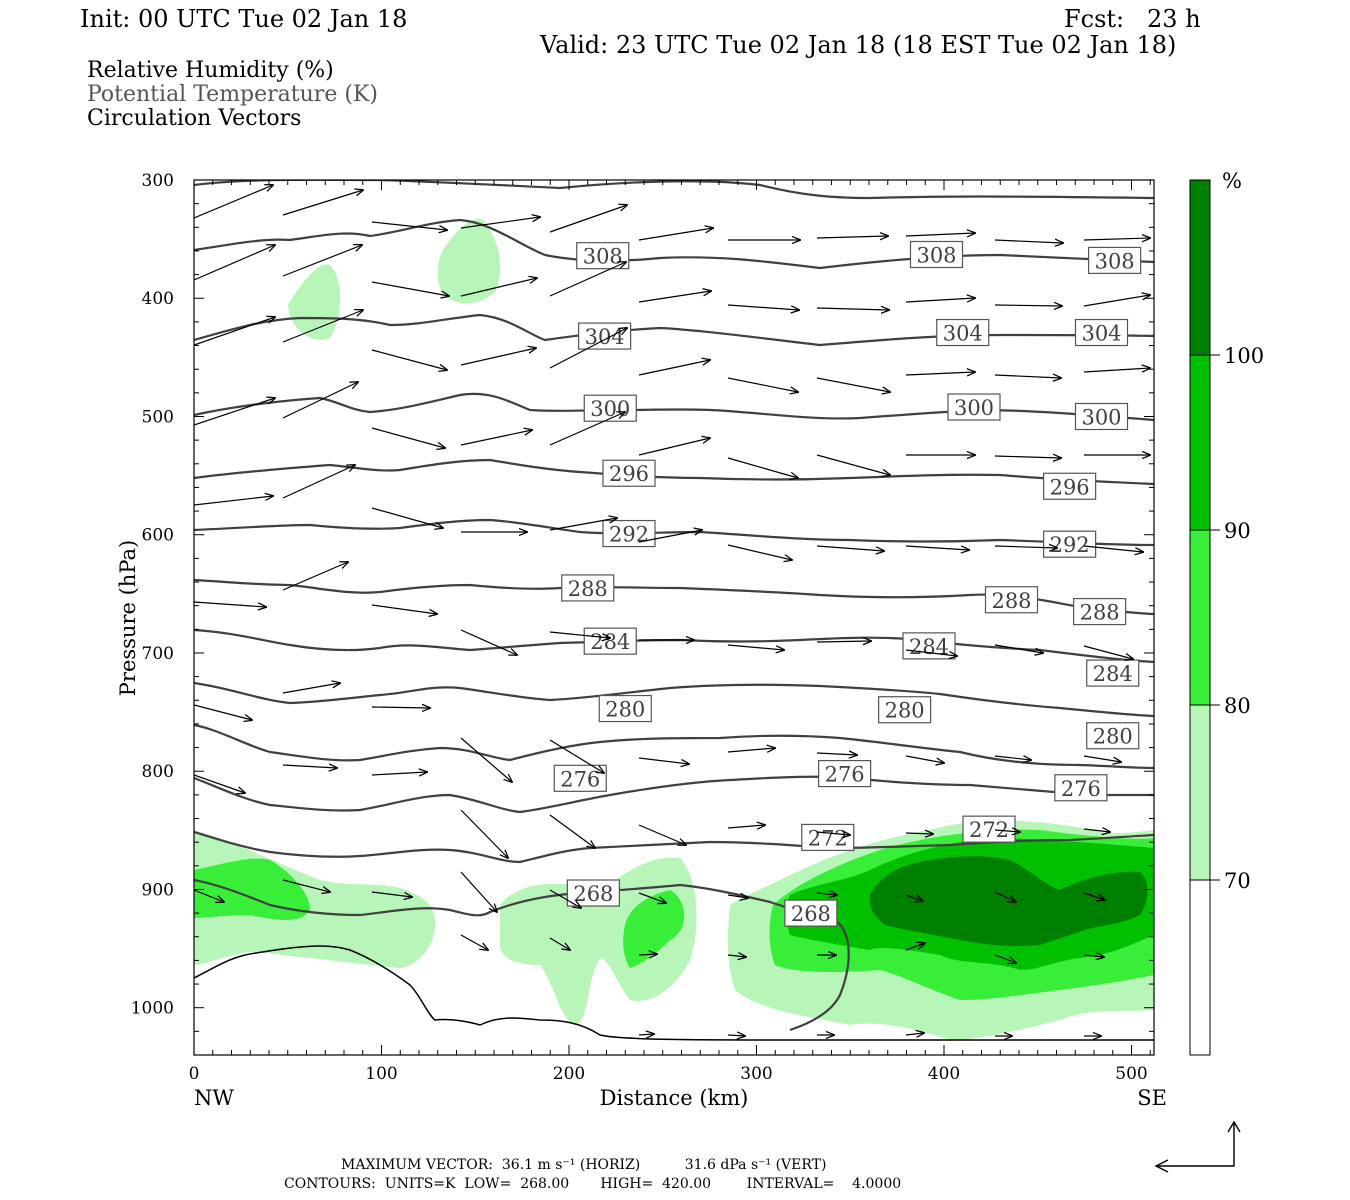 The image size is (1350, 1200). What do you see at coordinates (244, 19) in the screenshot?
I see `init-time: Init: 00 UTC Tue 02 Jan 18` at bounding box center [244, 19].